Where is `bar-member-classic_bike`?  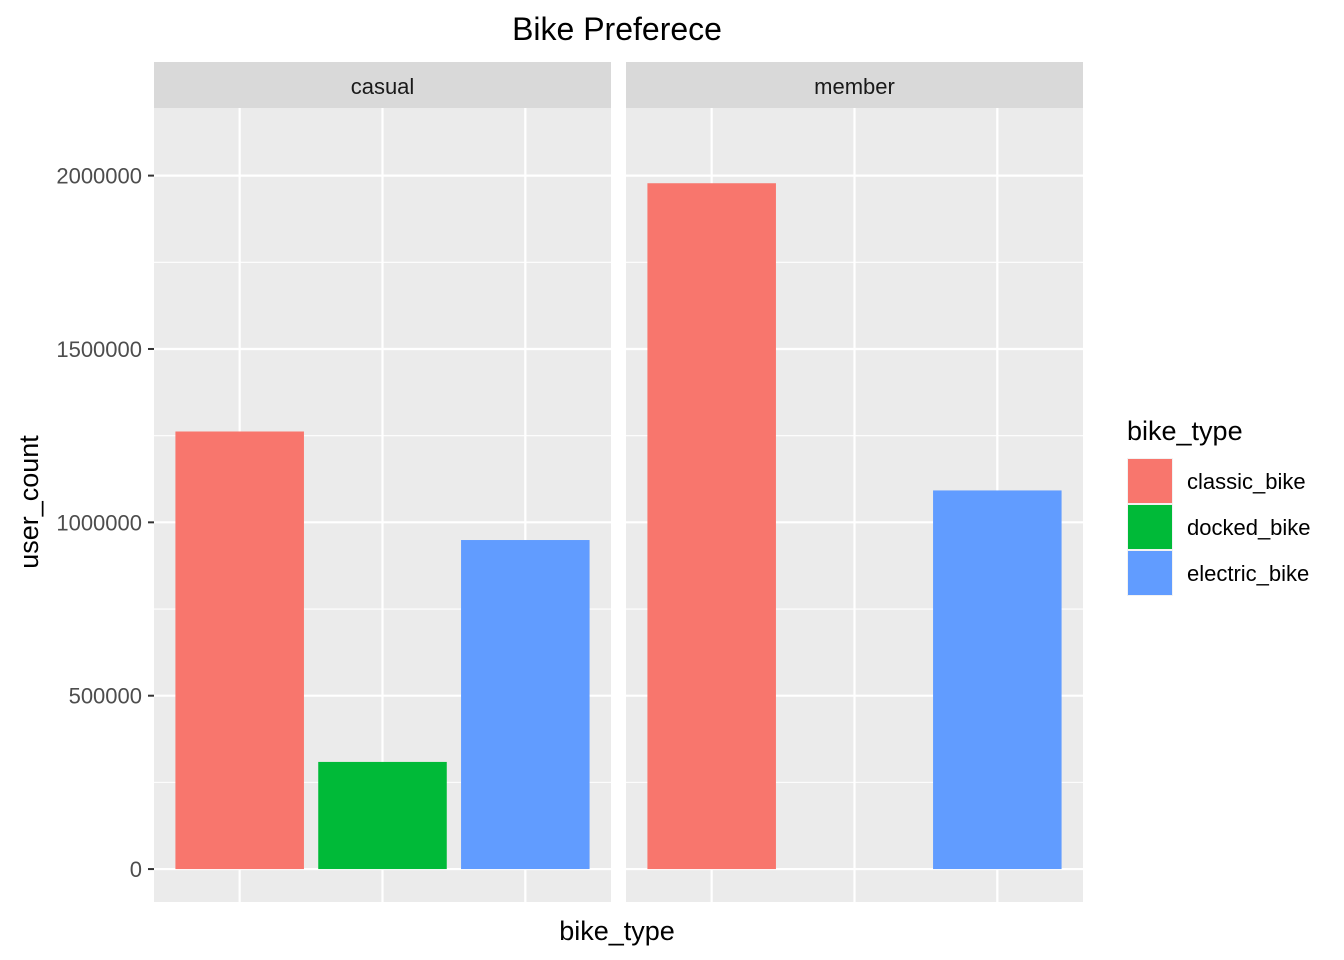 bar-member-classic_bike is located at coordinates (711, 526).